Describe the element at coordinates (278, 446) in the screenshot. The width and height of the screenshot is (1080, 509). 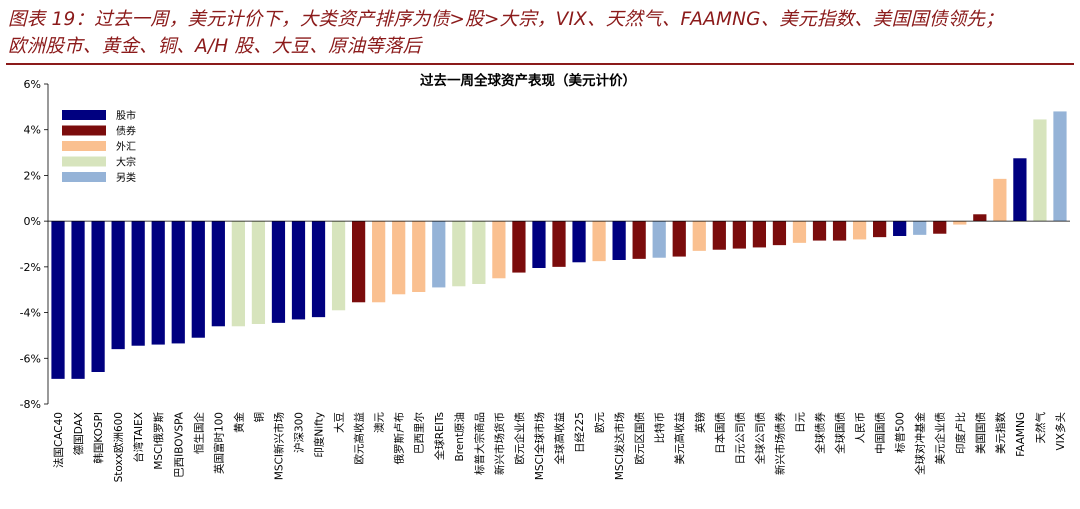
I see `category-label: MSCI新兴市场` at that location.